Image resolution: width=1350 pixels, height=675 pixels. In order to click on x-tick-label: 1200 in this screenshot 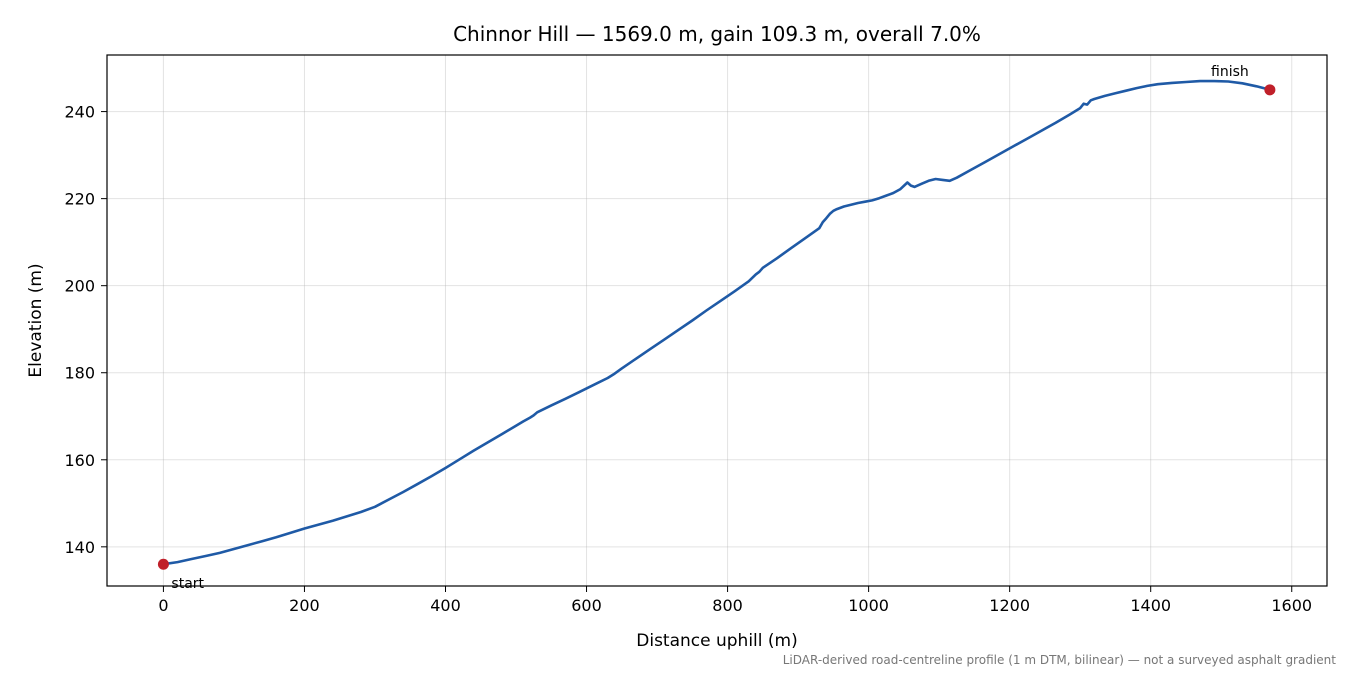, I will do `click(1009, 605)`.